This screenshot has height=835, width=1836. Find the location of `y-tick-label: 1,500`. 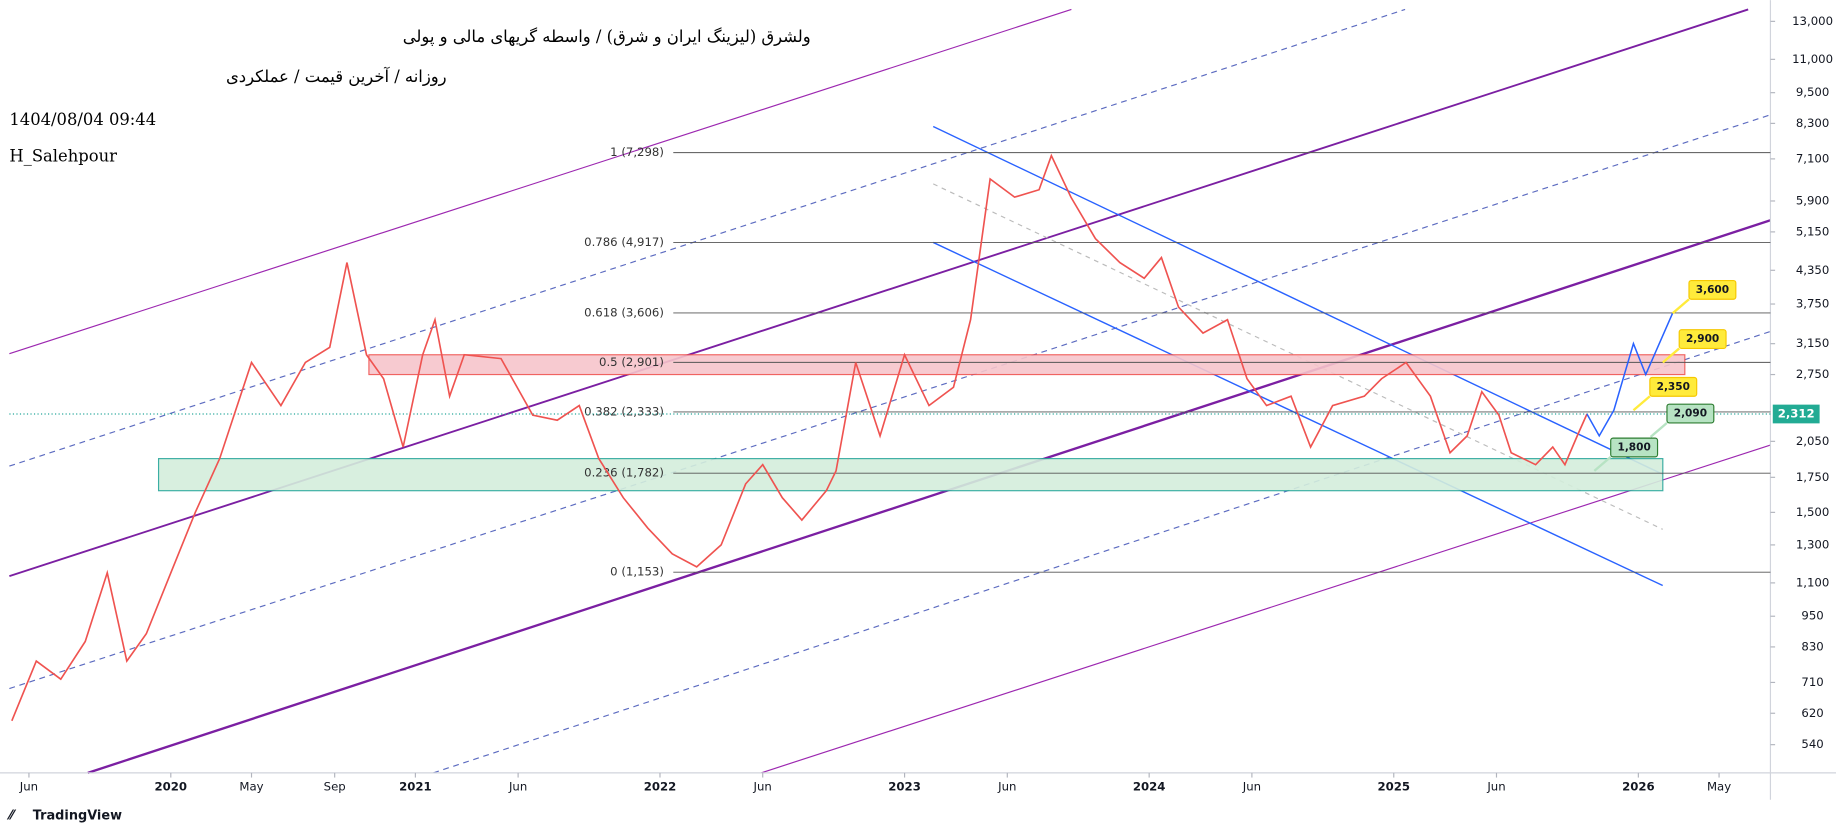

y-tick-label: 1,500 is located at coordinates (1812, 512).